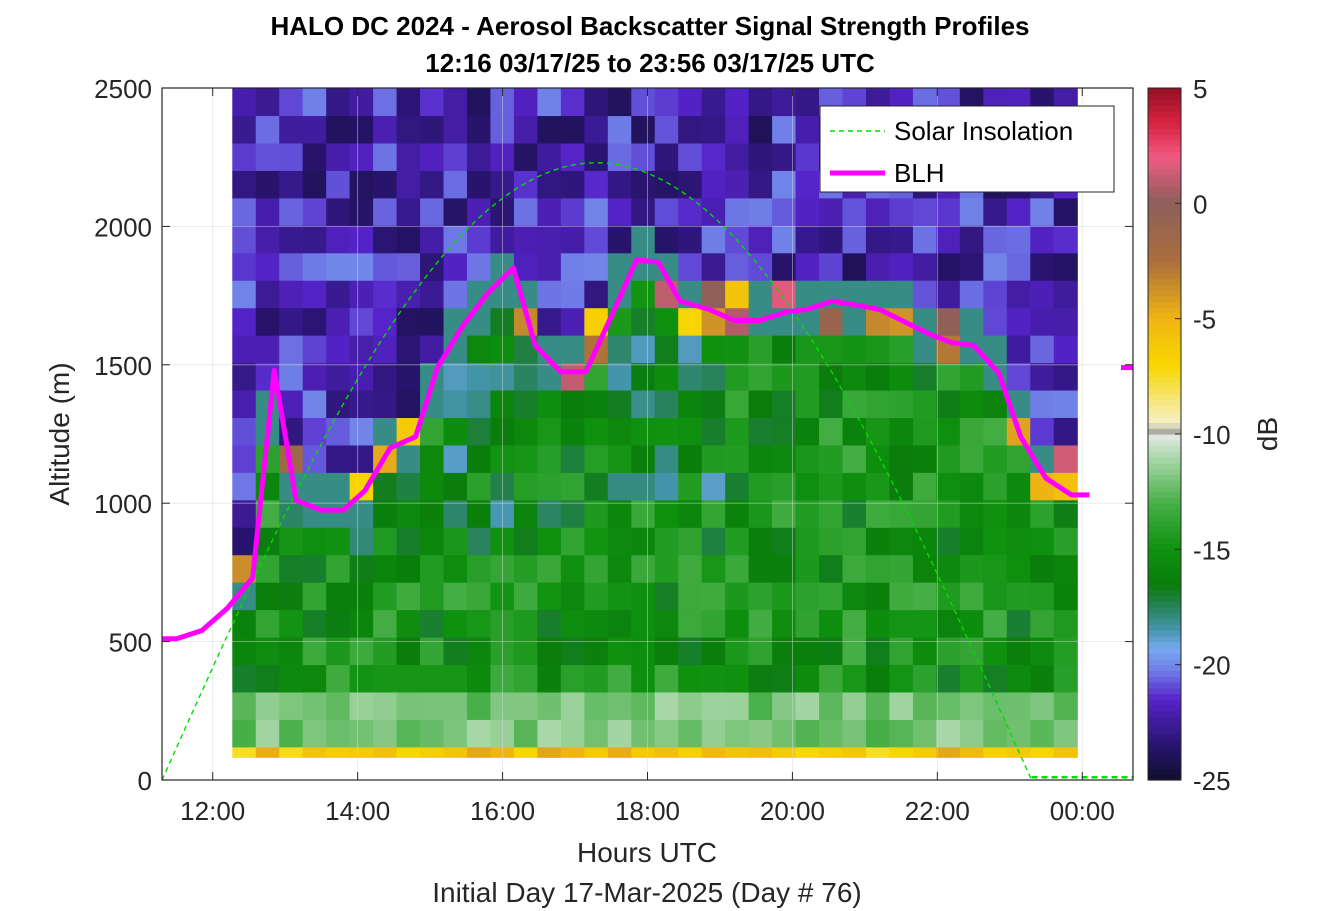  I want to click on colorbar-tick-label: -10, so click(1212, 435).